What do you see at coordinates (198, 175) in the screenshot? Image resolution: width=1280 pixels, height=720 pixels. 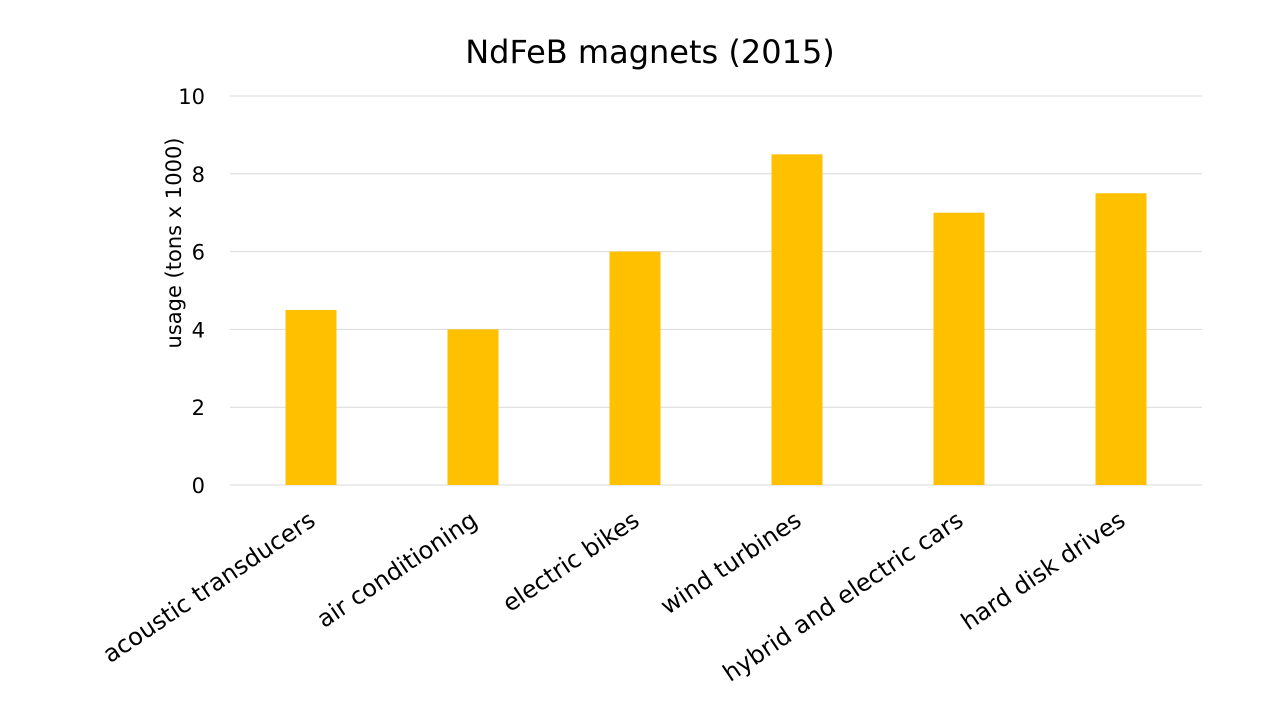 I see `y-tick-label: 8` at bounding box center [198, 175].